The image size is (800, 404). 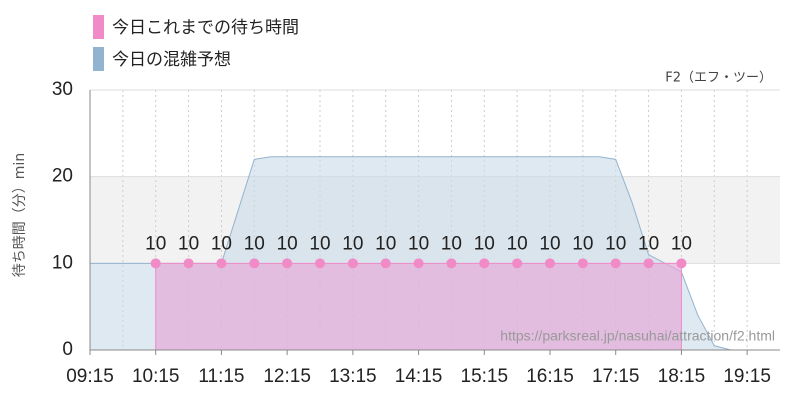 What do you see at coordinates (353, 376) in the screenshot?
I see `x-tick-label: 13:15` at bounding box center [353, 376].